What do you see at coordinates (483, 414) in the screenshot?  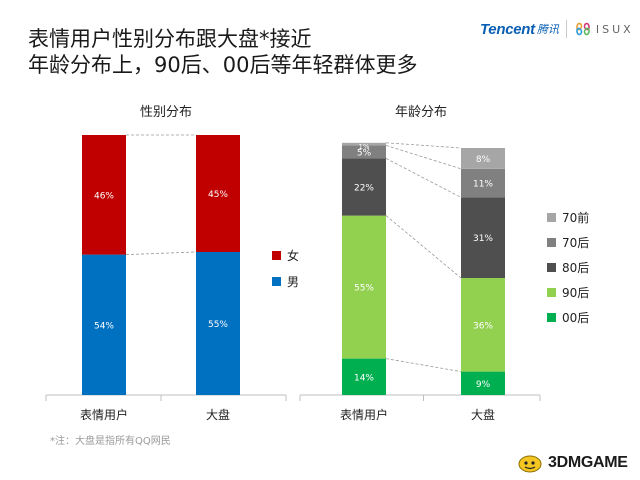 I see `panel-2-category-label: 大盘` at bounding box center [483, 414].